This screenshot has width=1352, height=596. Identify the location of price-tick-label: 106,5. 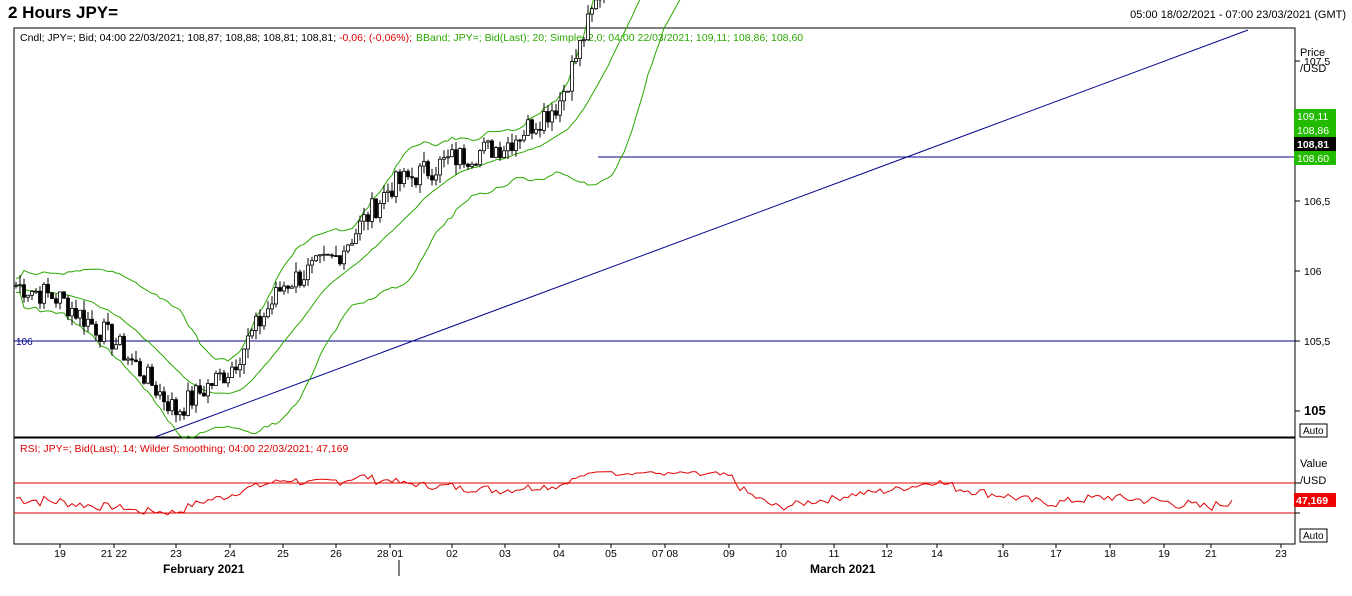
(1317, 202).